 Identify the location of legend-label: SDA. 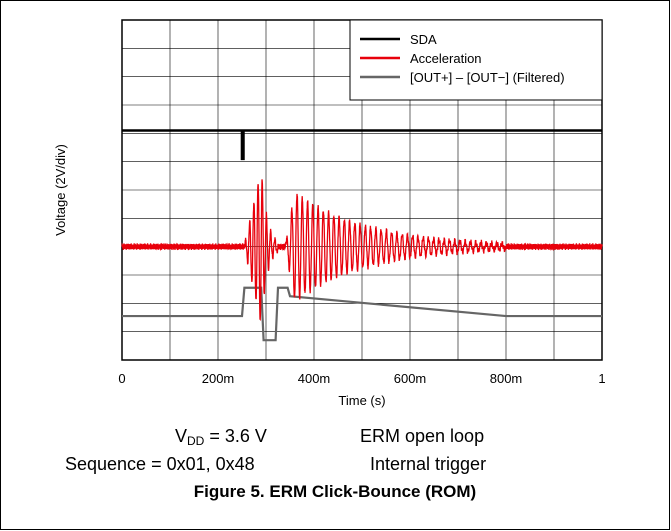
(423, 39).